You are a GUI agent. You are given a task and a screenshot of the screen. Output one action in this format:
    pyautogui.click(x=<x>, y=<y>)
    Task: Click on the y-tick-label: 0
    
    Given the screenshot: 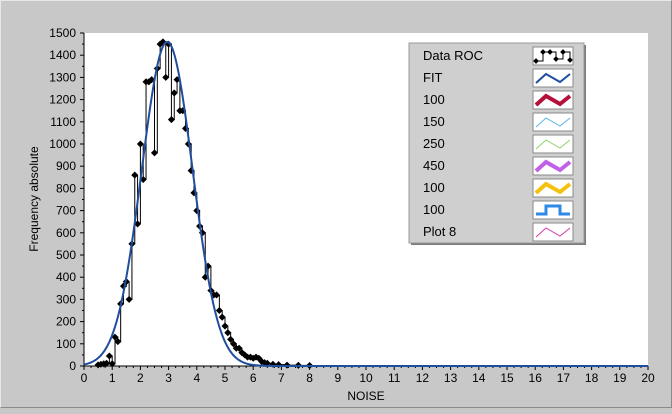 What is the action you would take?
    pyautogui.click(x=72, y=366)
    